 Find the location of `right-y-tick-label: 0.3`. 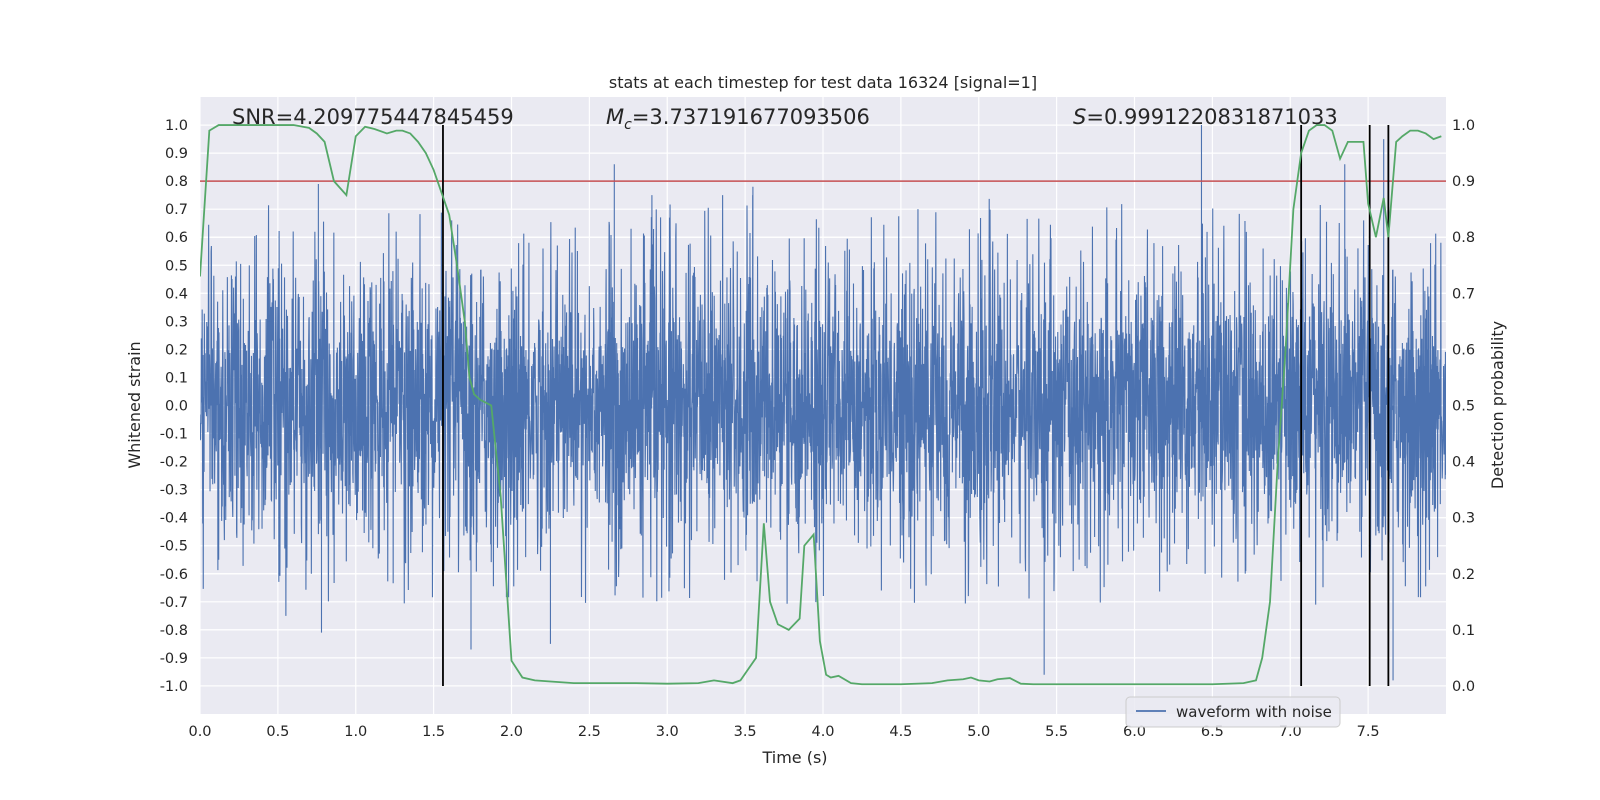

right-y-tick-label: 0.3 is located at coordinates (1463, 519).